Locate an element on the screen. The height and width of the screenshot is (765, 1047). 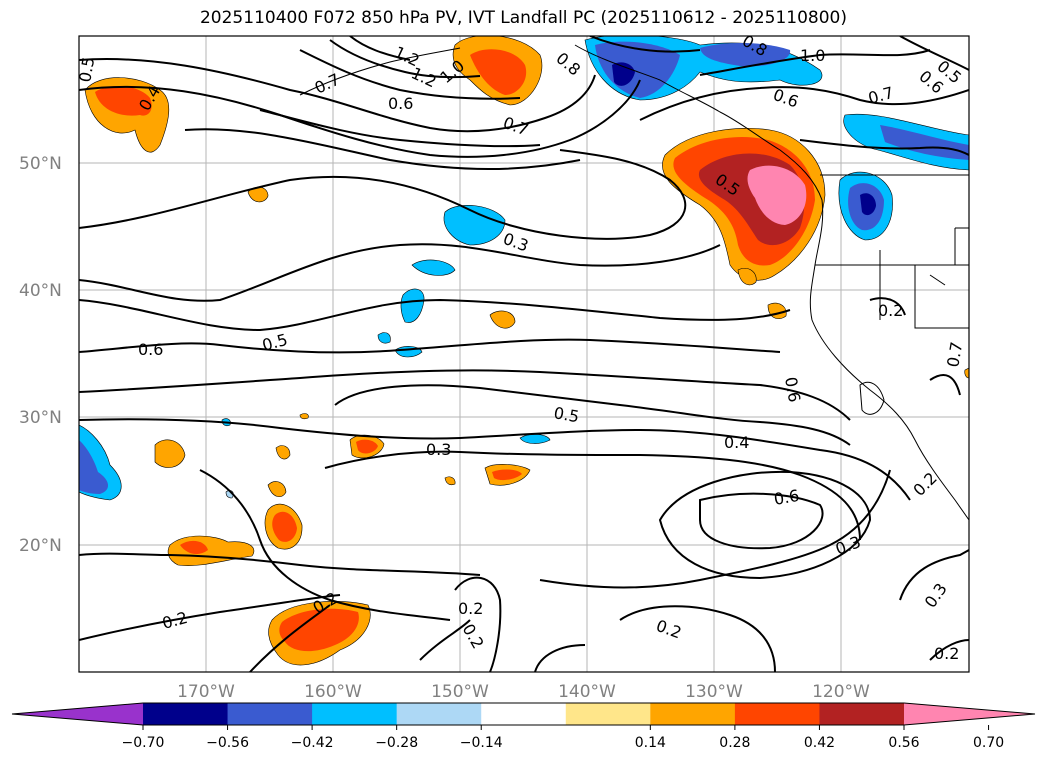
shade-cold-central is located at coordinates (474, 225).